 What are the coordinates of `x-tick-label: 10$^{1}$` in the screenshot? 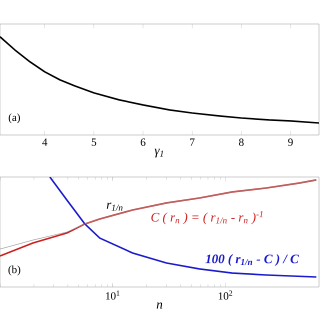 It's located at (113, 295).